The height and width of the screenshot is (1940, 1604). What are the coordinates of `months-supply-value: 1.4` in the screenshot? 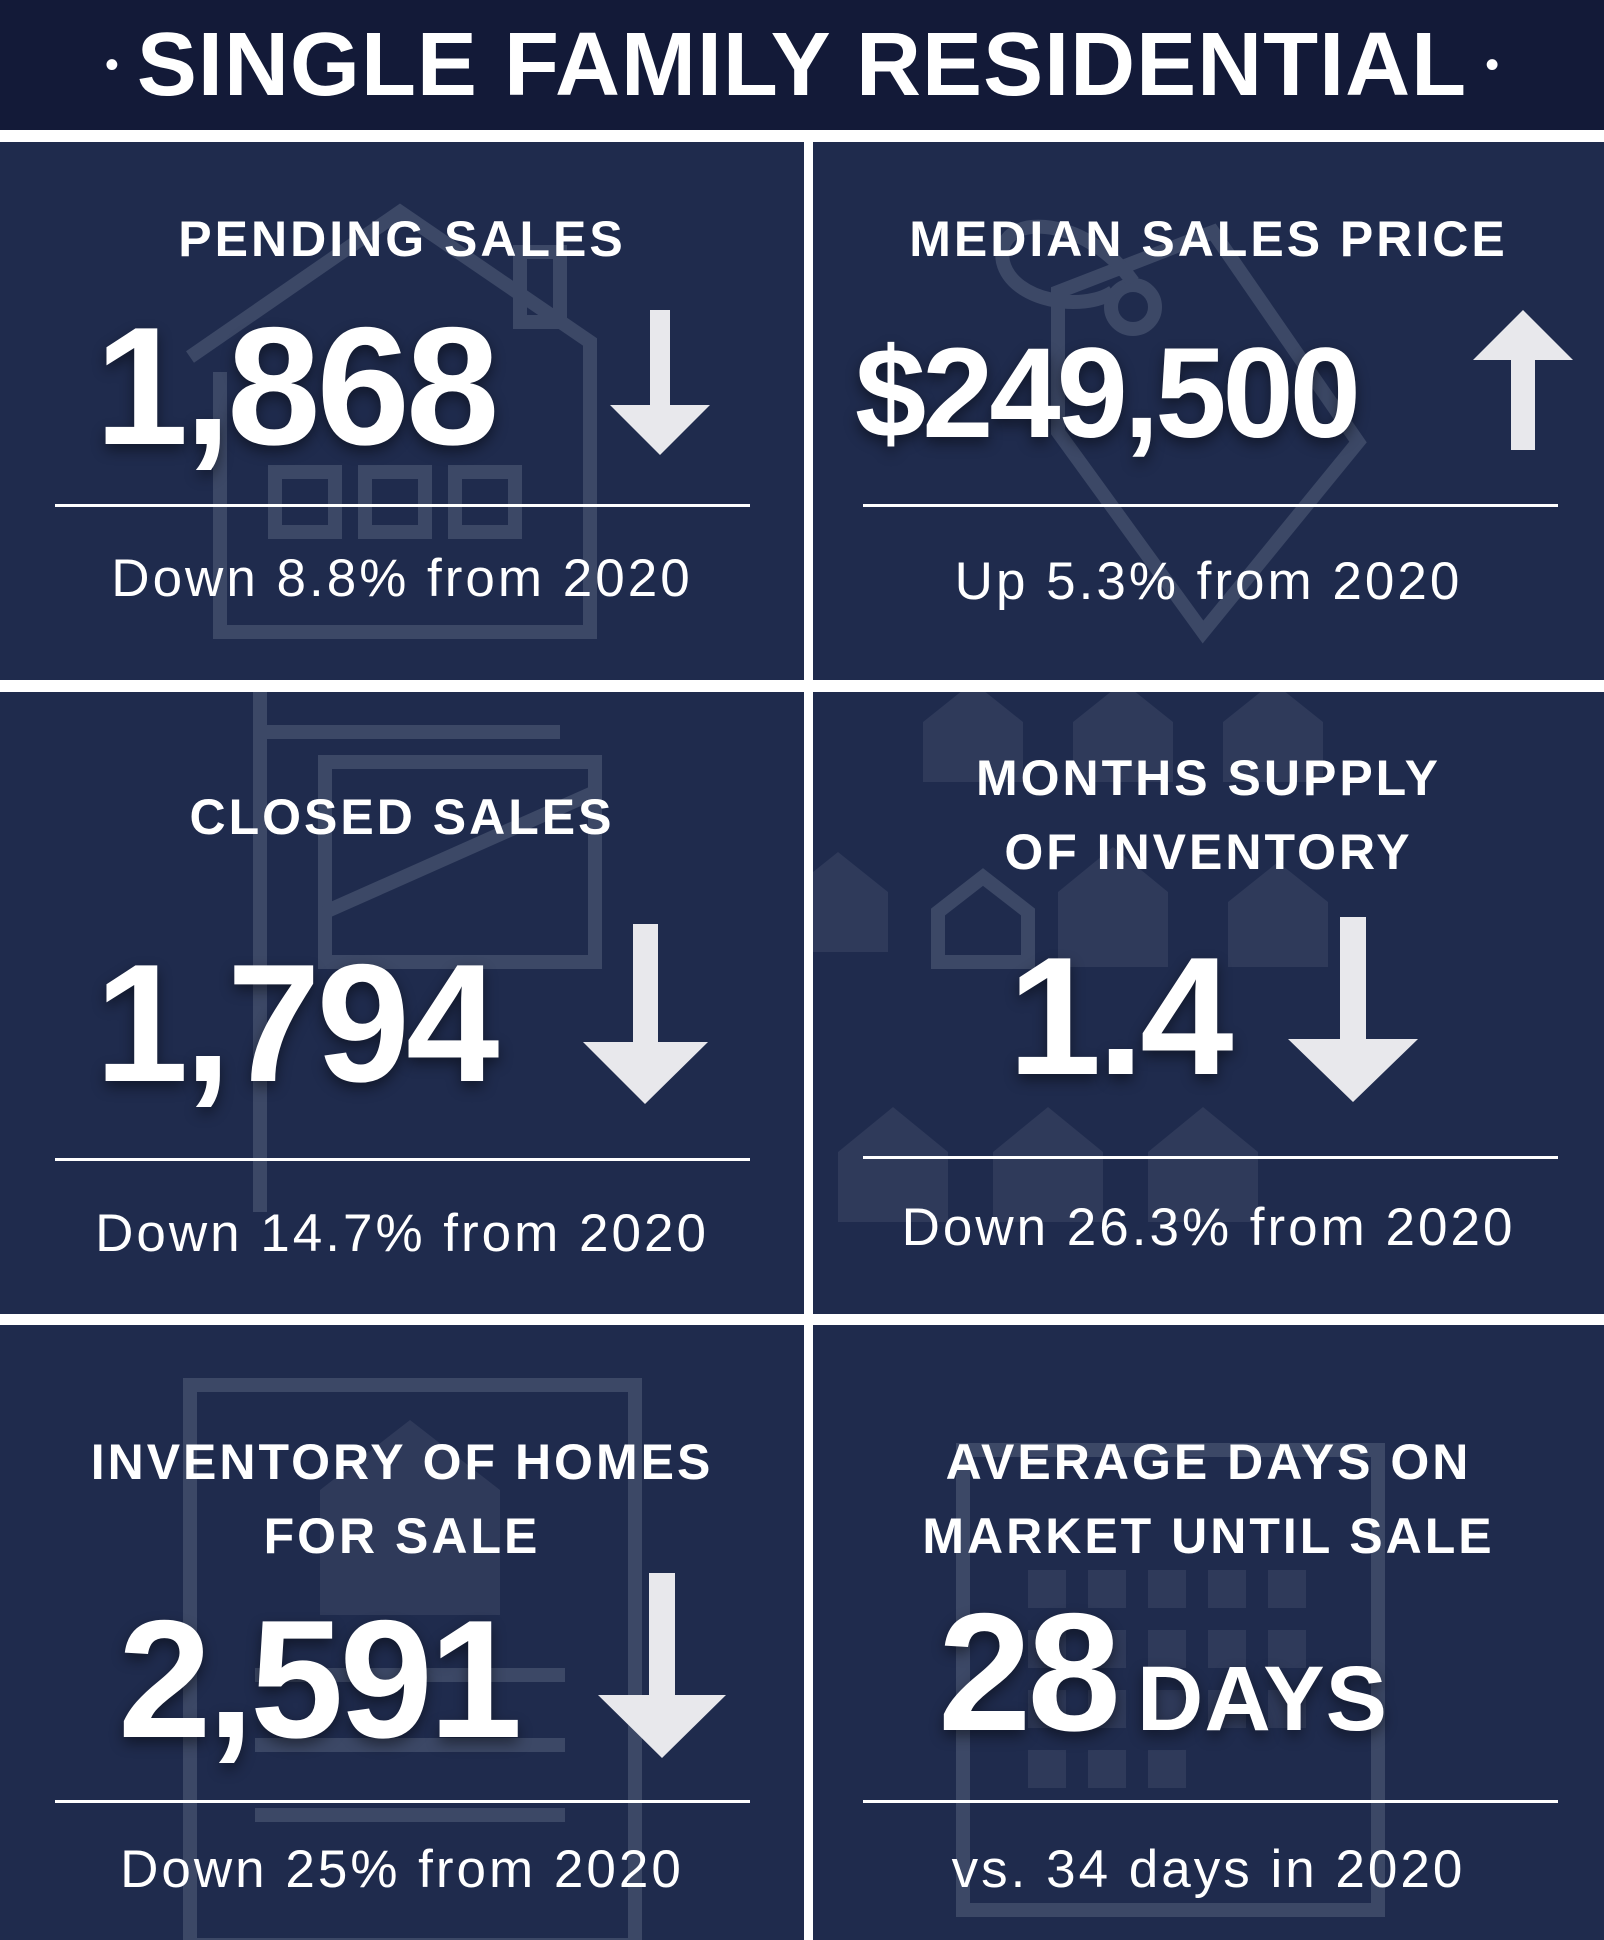 It's located at (1121, 1016).